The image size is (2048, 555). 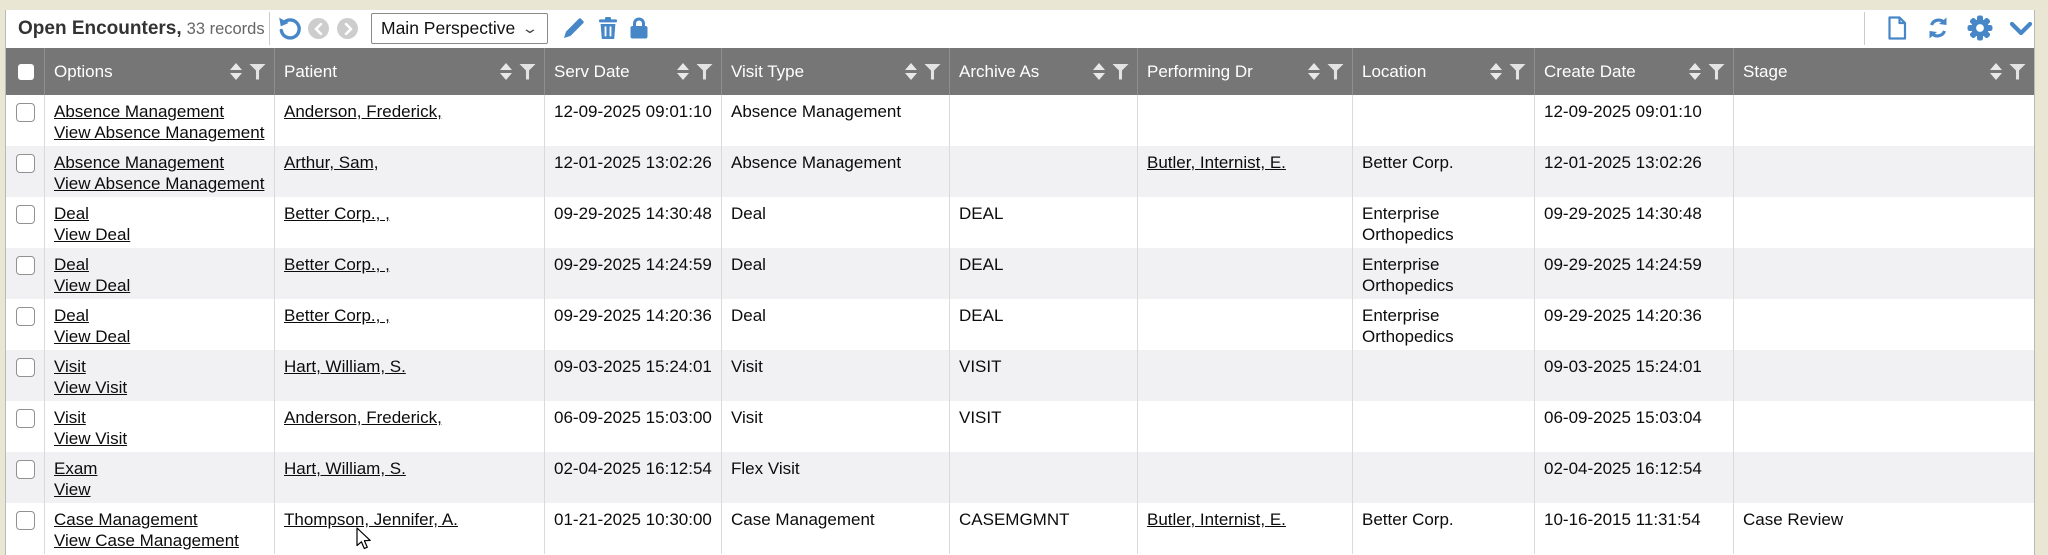 What do you see at coordinates (633, 273) in the screenshot?
I see `cell-serv_date: 09-29-2025 14:24:59` at bounding box center [633, 273].